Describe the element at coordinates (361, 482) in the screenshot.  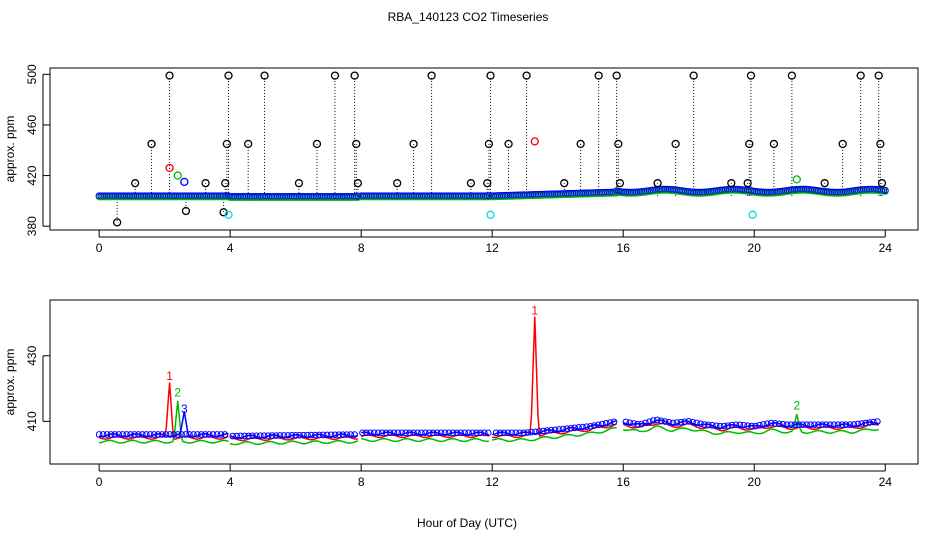
I see `x-tick-label: 8` at that location.